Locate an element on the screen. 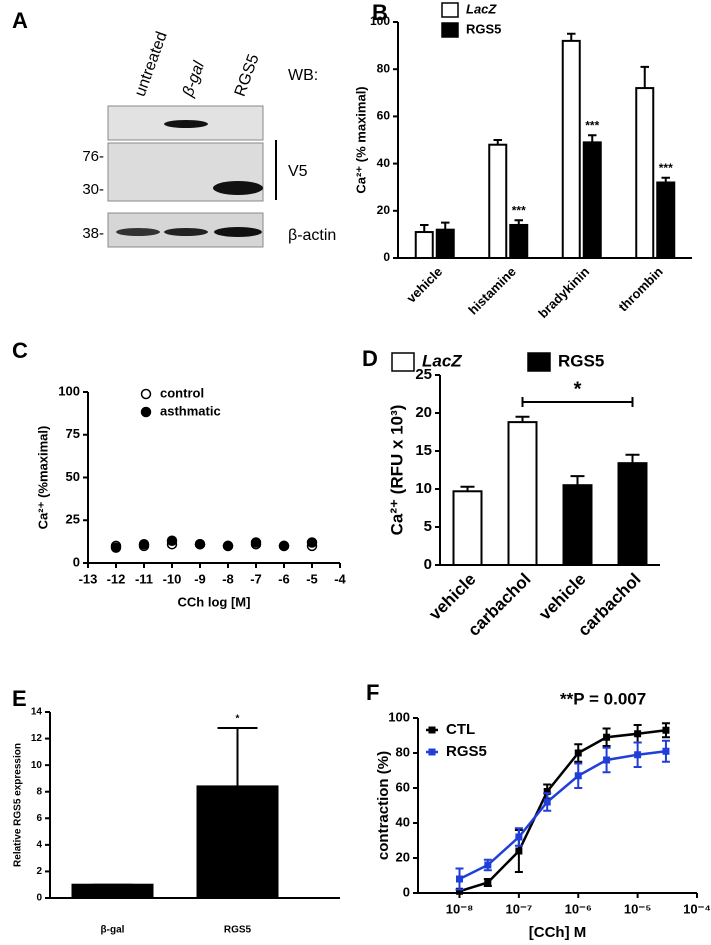 Image resolution: width=711 pixels, height=945 pixels. panel-label: E is located at coordinates (19, 698).